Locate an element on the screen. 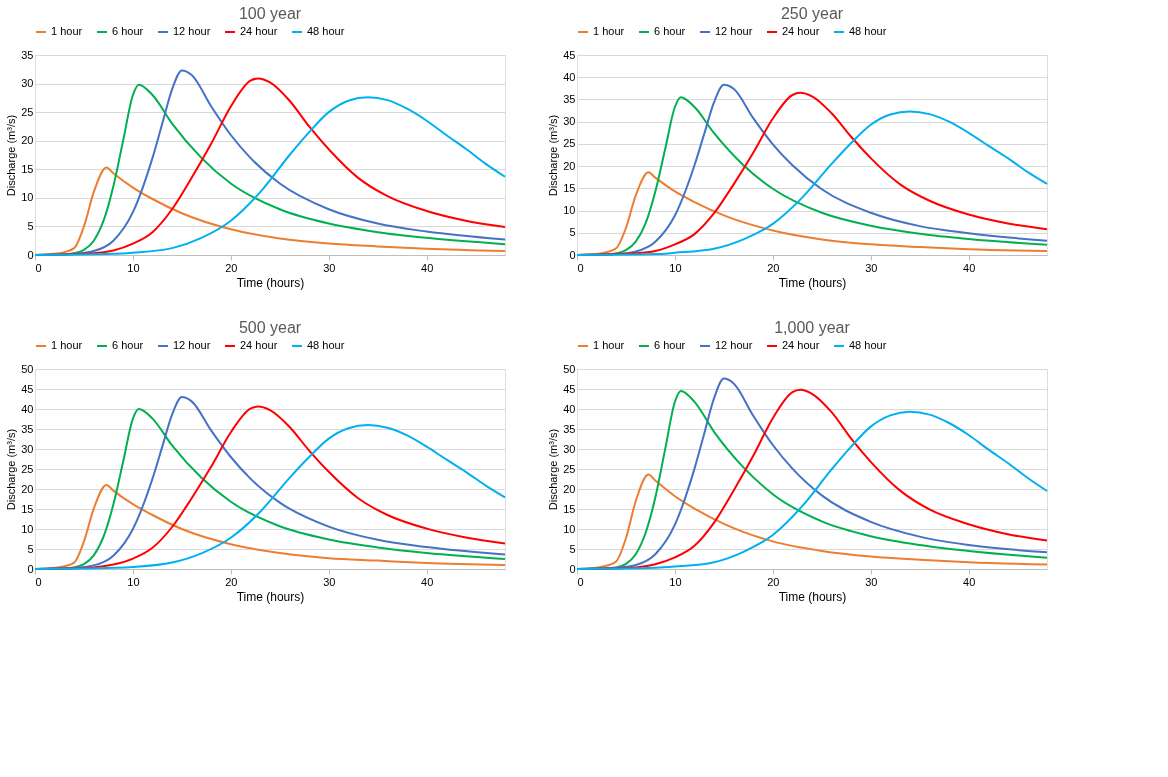 This screenshot has height=777, width=1168. chart-title: 1,000 year is located at coordinates (812, 327).